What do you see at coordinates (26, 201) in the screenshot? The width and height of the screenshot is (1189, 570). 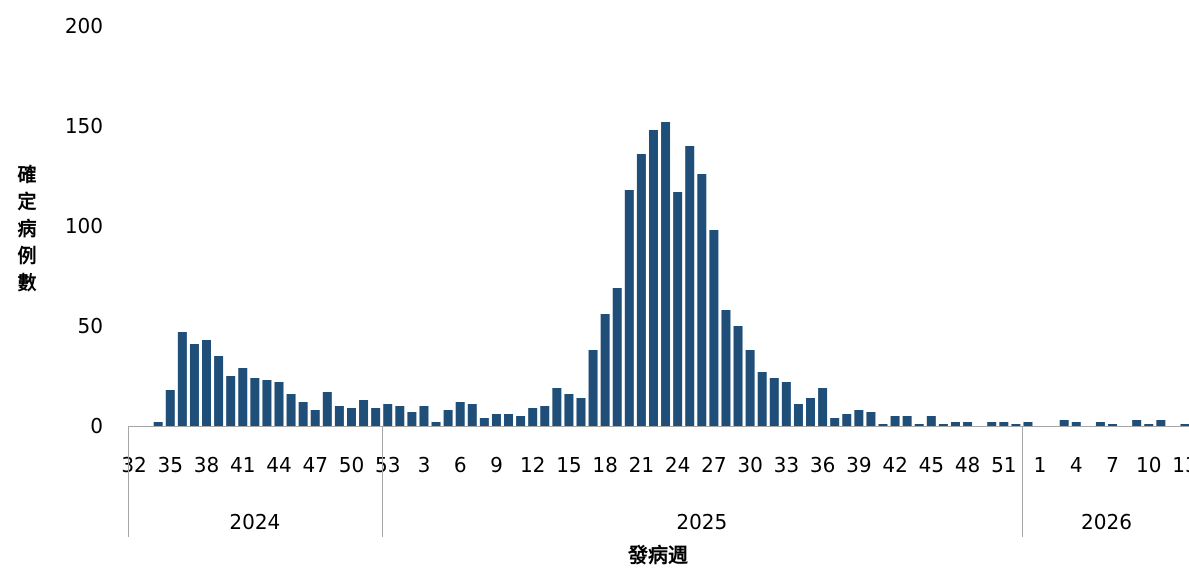 I see `y-axis-label-char: 定` at bounding box center [26, 201].